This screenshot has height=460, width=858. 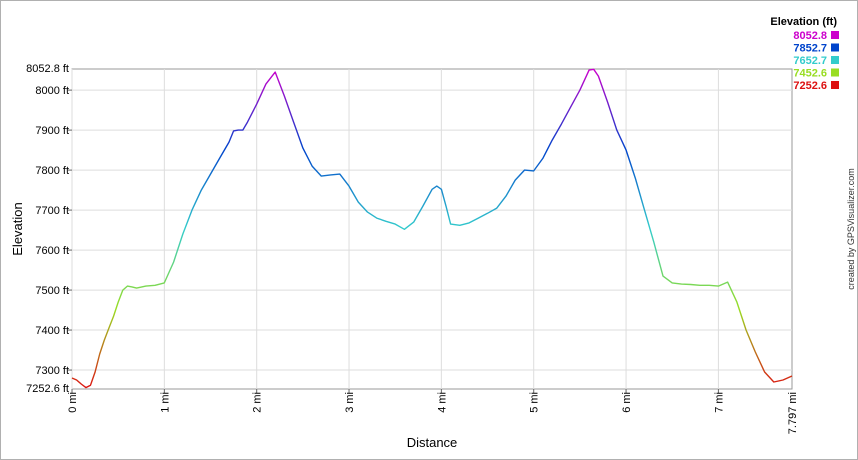 I want to click on x-axis-title: Distance, so click(x=432, y=442).